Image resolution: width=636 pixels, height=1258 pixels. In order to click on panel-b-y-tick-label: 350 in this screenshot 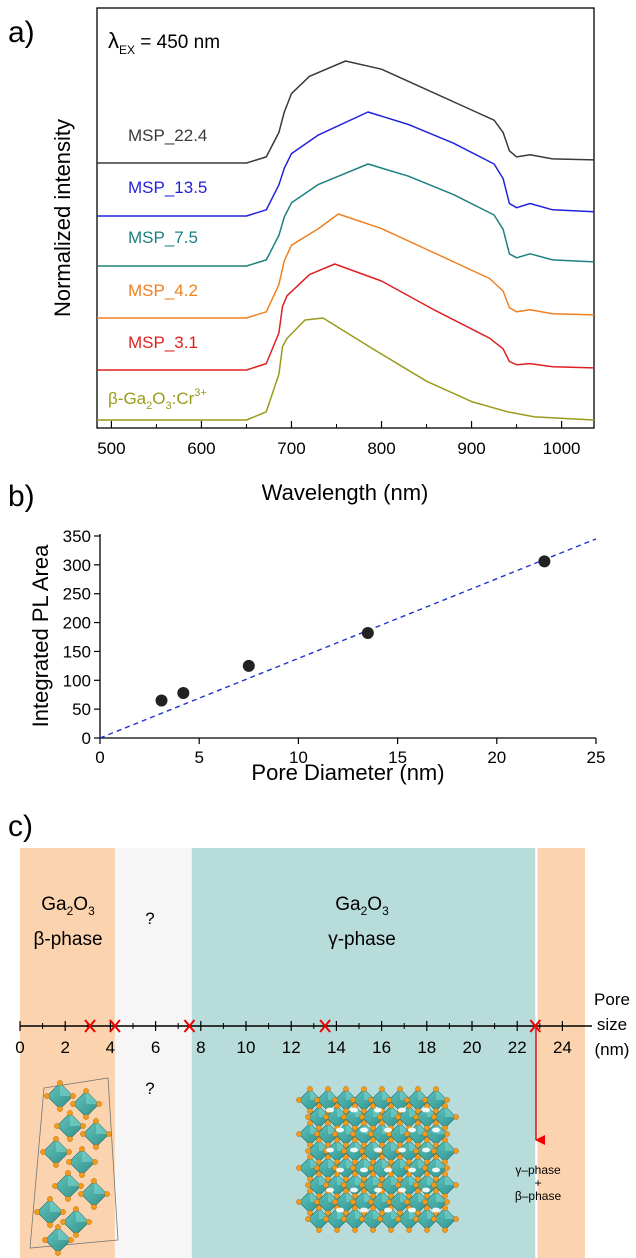, I will do `click(77, 536)`.